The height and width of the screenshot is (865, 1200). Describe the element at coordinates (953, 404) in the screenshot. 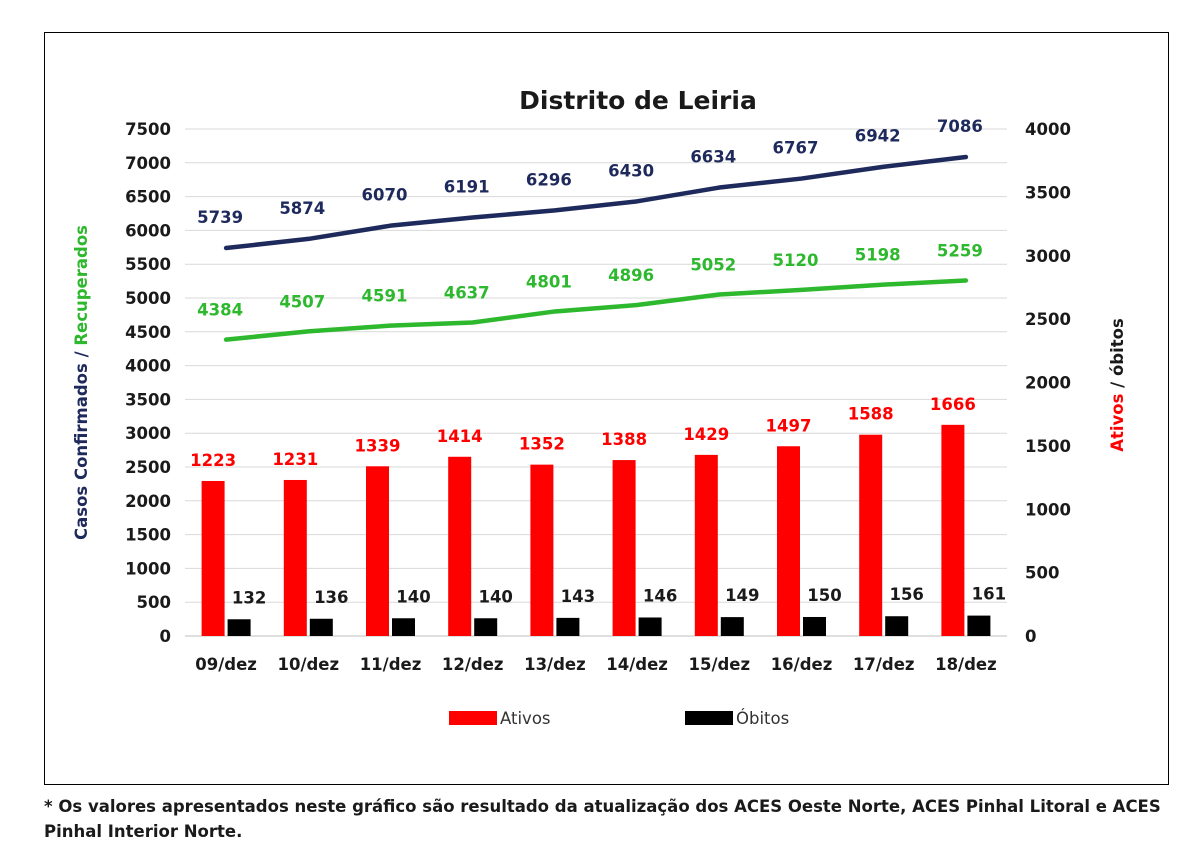

I see `data-label-ativos: 1666` at that location.